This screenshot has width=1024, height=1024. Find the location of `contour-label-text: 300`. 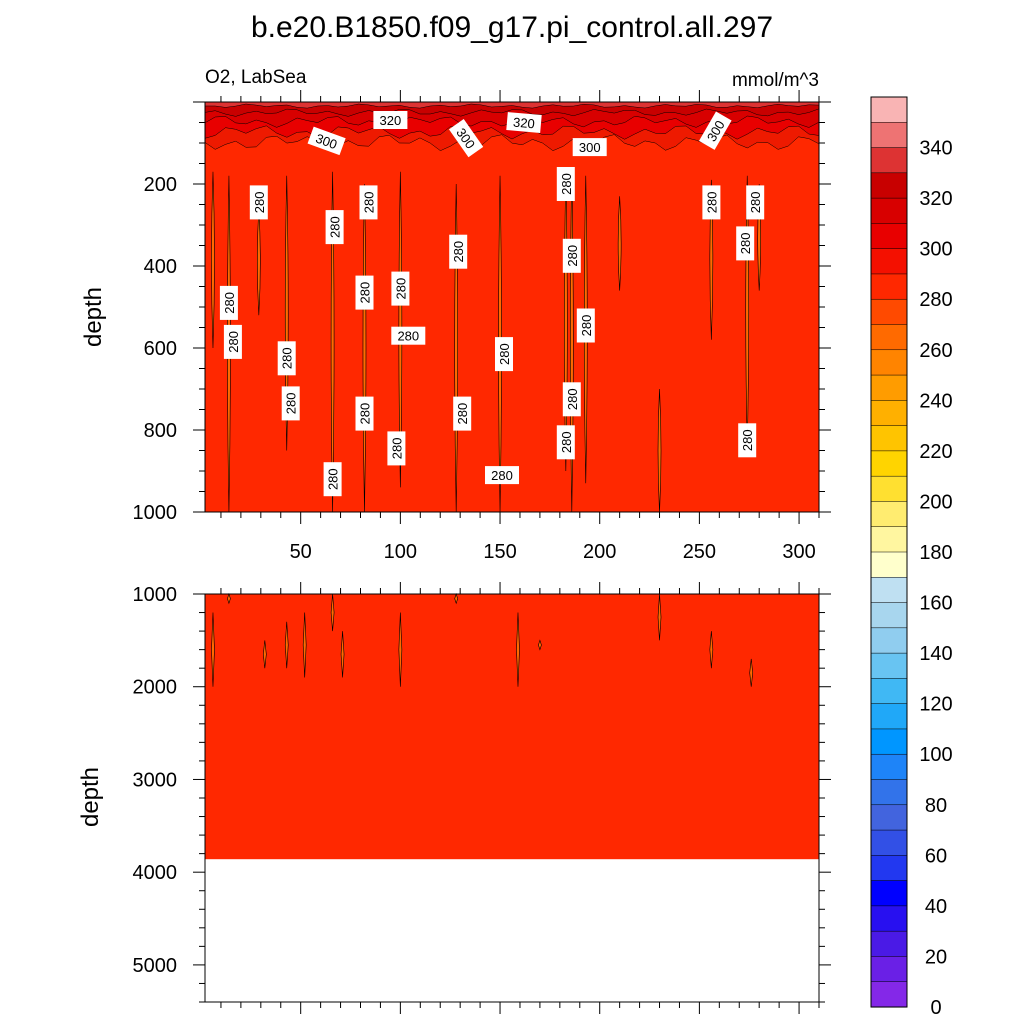

contour-label-text: 300 is located at coordinates (327, 142).